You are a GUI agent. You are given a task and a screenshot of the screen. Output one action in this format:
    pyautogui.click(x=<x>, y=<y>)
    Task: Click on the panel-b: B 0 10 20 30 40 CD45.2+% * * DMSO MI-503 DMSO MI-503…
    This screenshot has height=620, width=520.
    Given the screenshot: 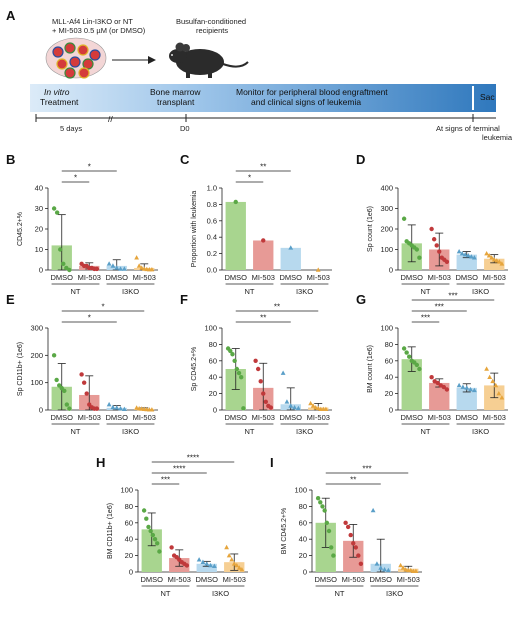 What is the action you would take?
    pyautogui.click(x=82, y=224)
    